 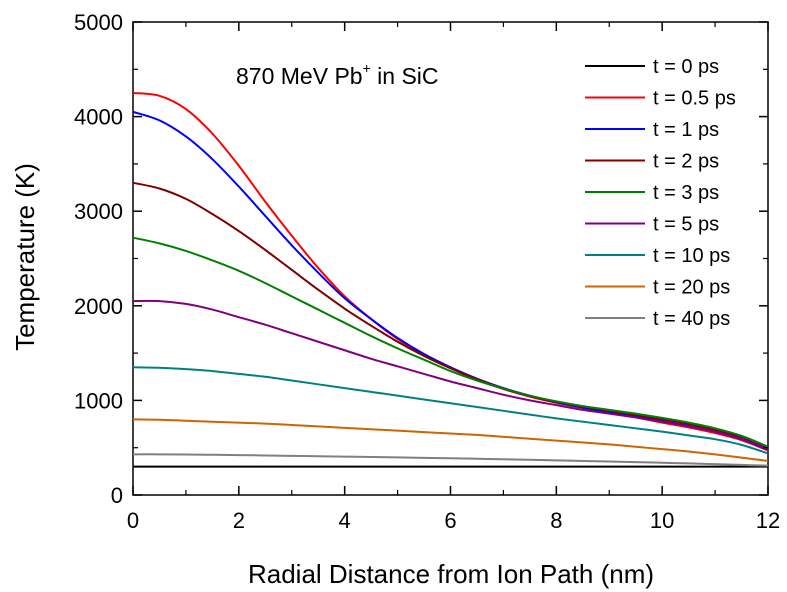 I want to click on legend-label-2: t = 1 ps, so click(x=686, y=130).